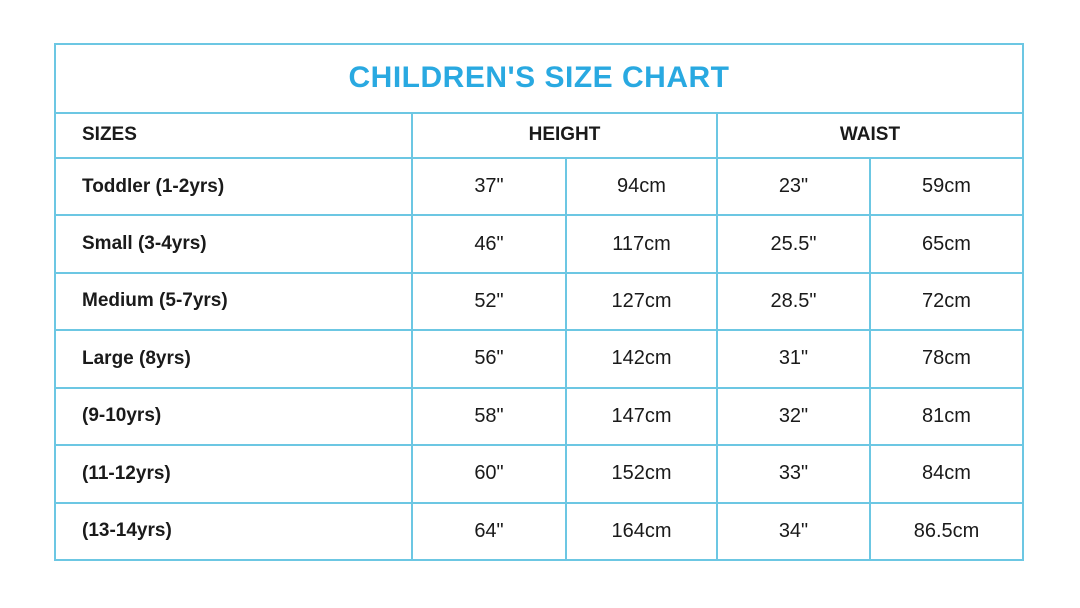  Describe the element at coordinates (641, 474) in the screenshot. I see `height-cm-value: 152cm` at that location.